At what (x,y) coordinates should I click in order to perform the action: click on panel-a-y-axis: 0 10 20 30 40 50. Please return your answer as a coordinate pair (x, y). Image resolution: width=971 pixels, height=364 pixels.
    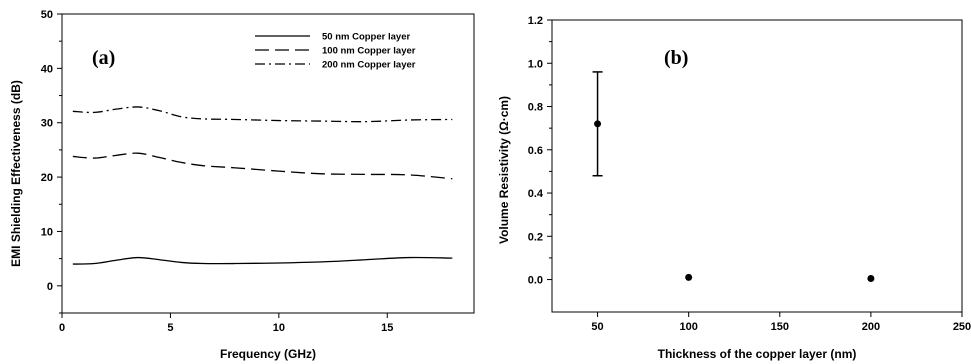
    Looking at the image, I should click on (51, 161).